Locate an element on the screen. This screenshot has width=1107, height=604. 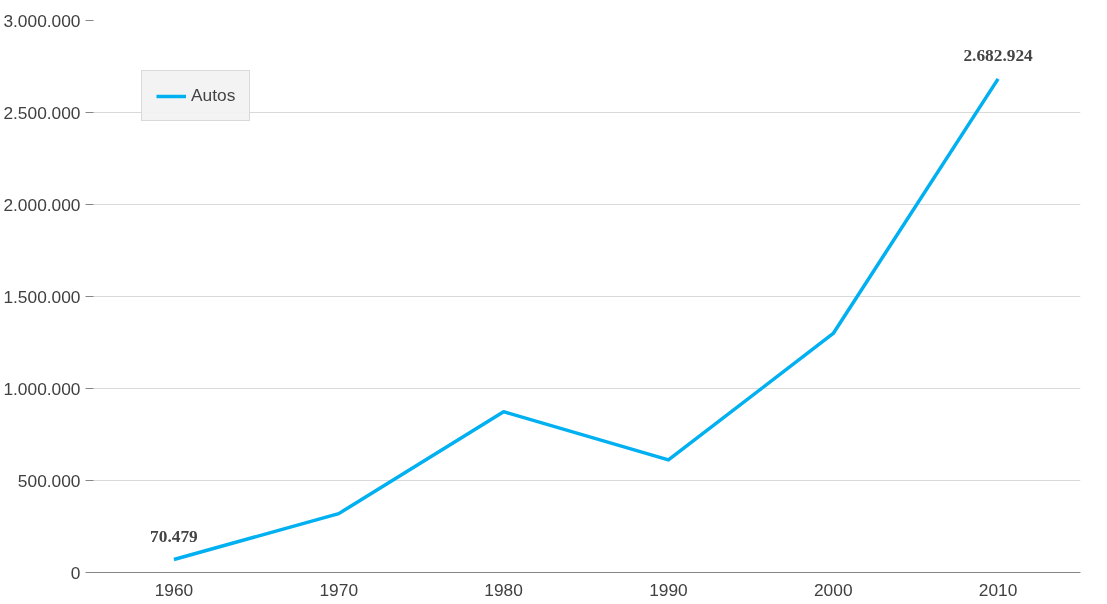
y-tick-label: 1.500.000 is located at coordinates (42, 296).